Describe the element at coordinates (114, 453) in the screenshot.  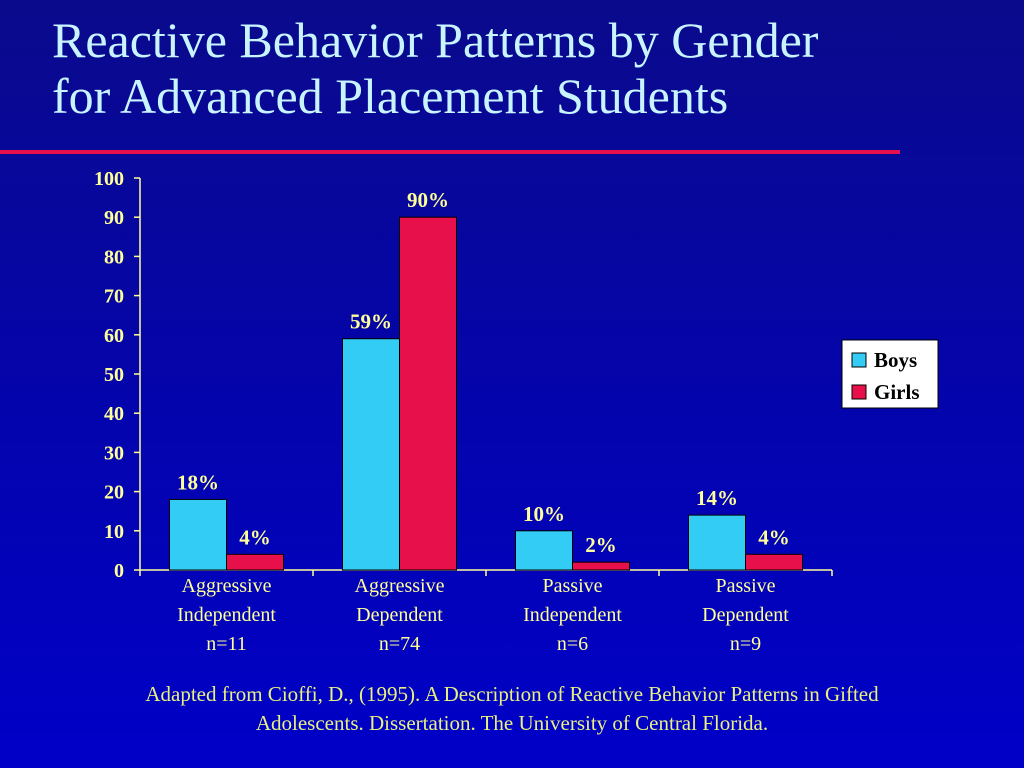
I see `y-tick-label: 30` at that location.